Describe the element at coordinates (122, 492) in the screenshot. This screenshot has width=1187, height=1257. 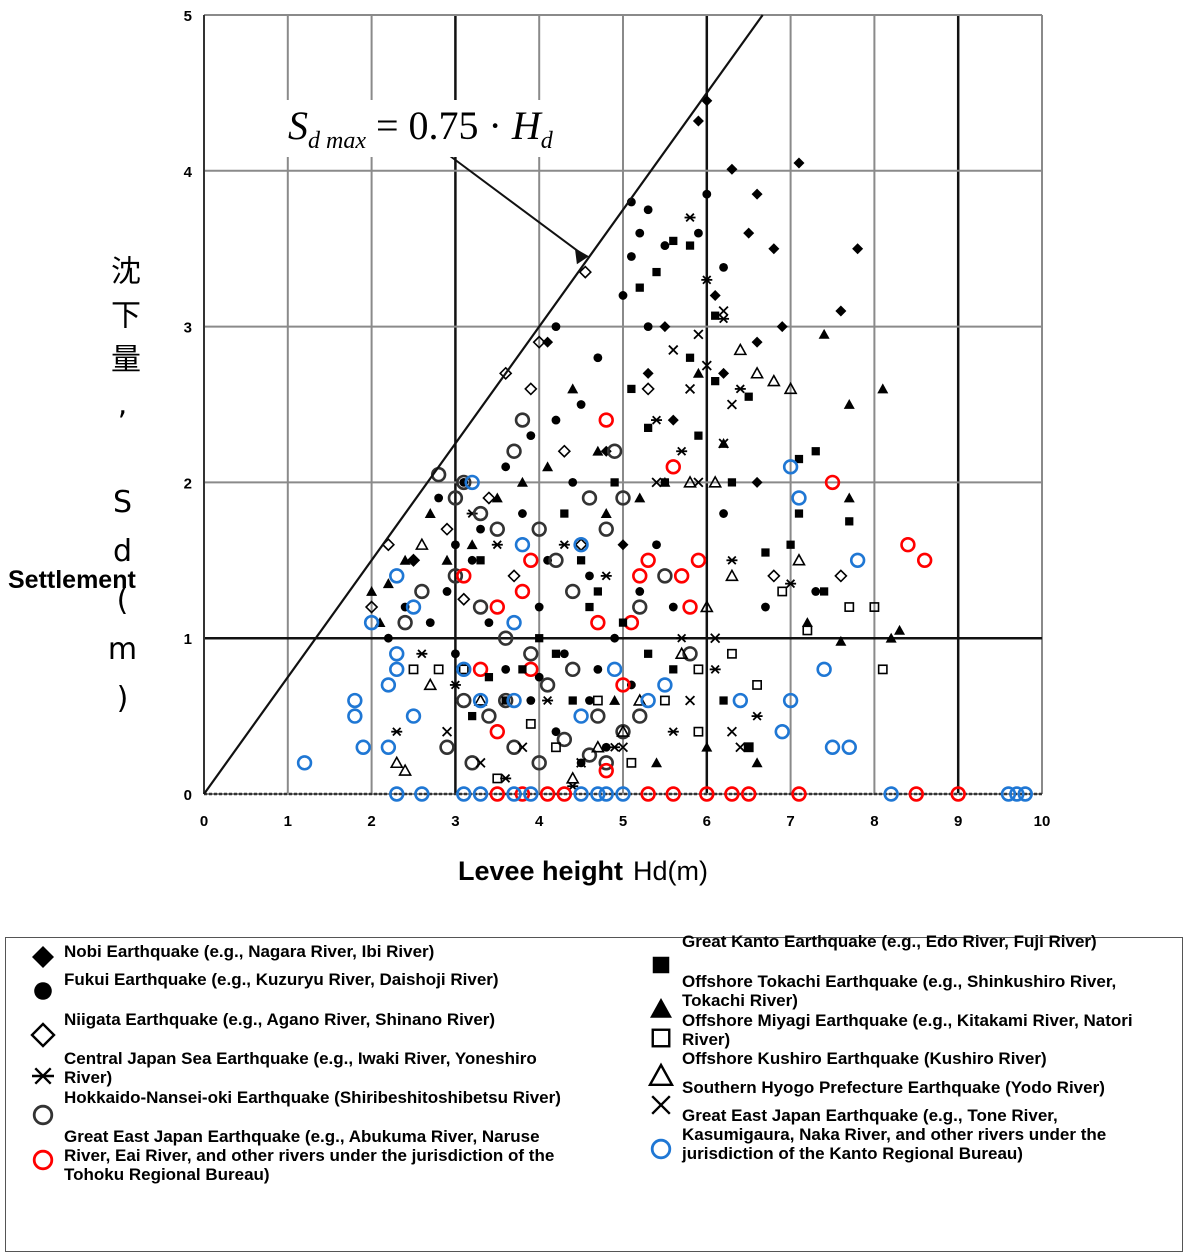
I see `y-axis-label-japanese: 沈下量, Sd(m)` at that location.